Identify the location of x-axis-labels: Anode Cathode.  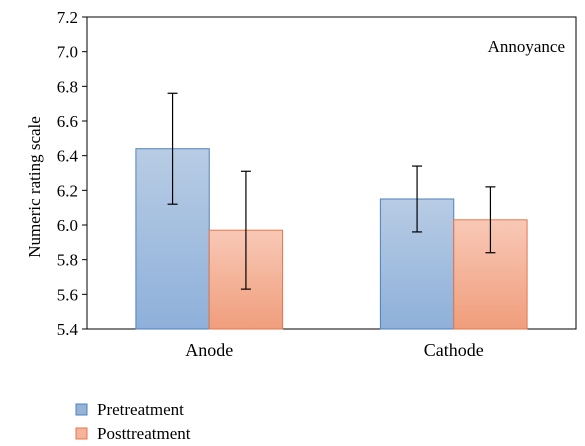
(334, 350).